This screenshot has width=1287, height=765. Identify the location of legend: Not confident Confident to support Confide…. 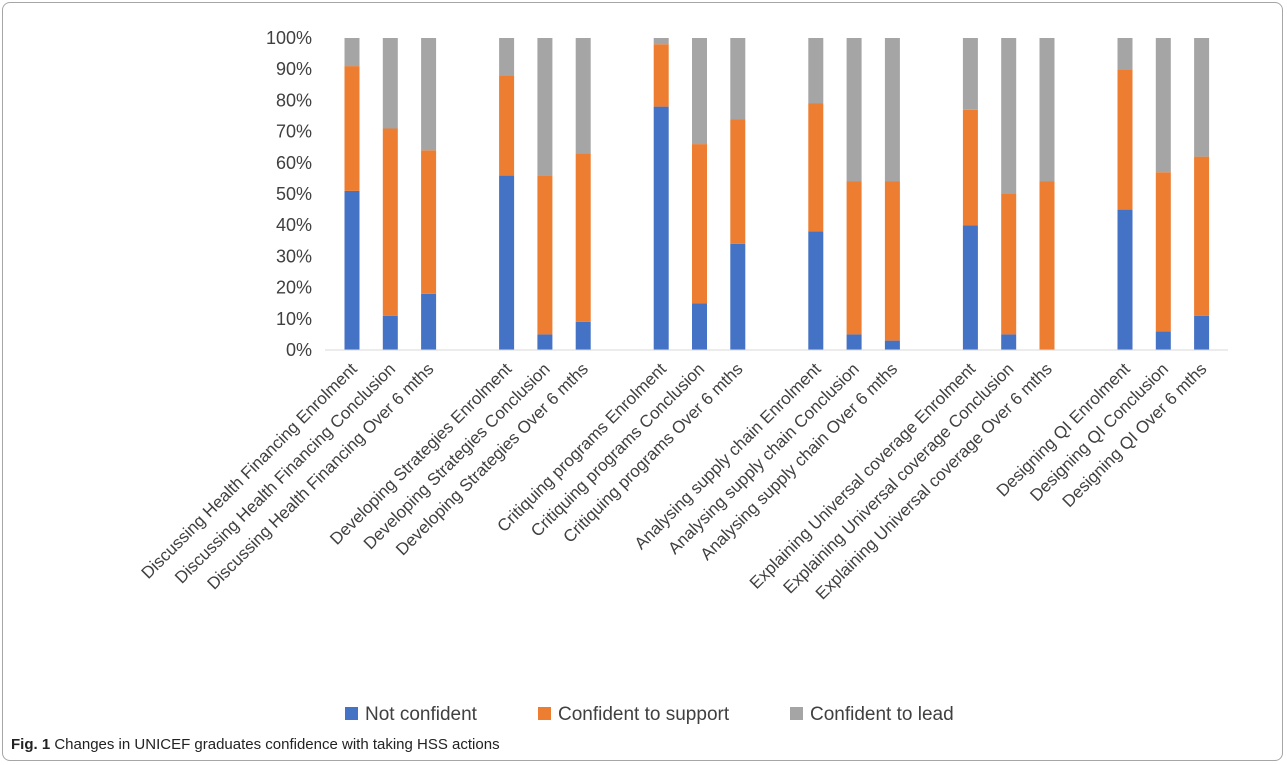
(649, 714).